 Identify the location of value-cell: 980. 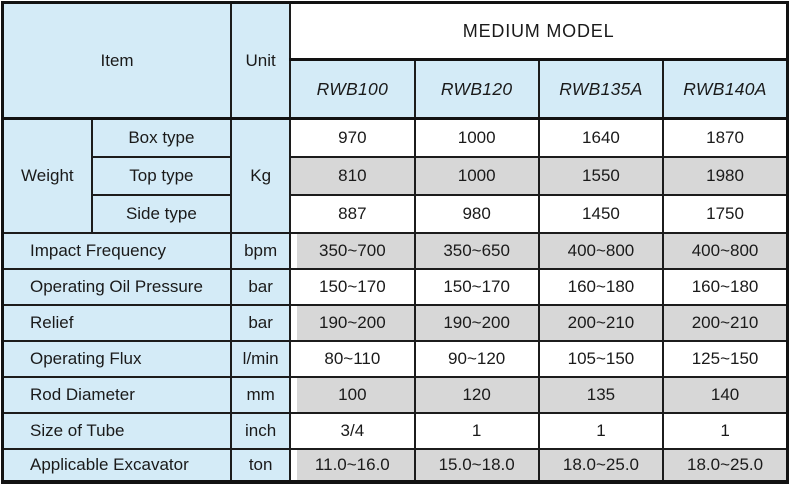
(476, 213).